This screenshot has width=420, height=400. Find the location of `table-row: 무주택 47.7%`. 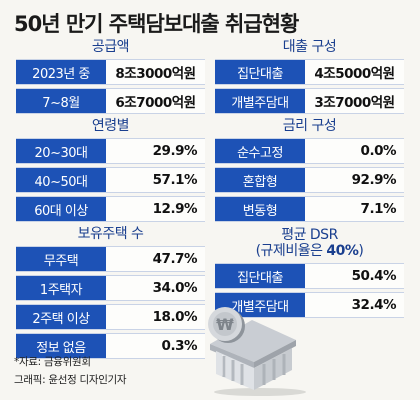

table-row: 무주택 47.7% is located at coordinates (110, 259).